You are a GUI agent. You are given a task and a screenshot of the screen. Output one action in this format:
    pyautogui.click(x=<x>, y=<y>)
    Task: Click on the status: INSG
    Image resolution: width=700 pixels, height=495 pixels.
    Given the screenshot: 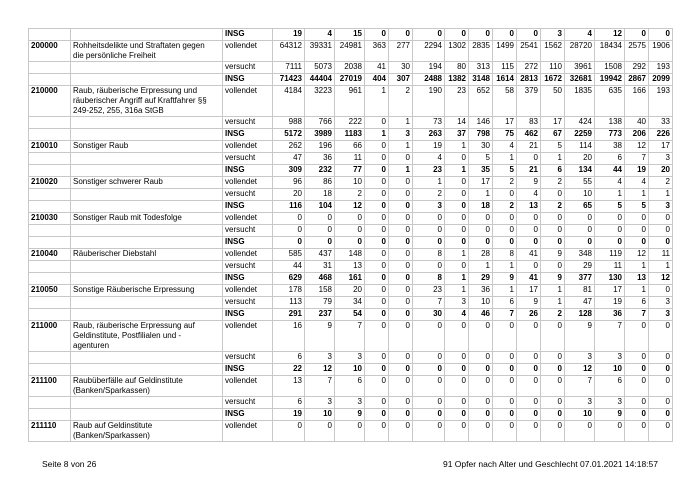 What is the action you would take?
    pyautogui.click(x=247, y=278)
    